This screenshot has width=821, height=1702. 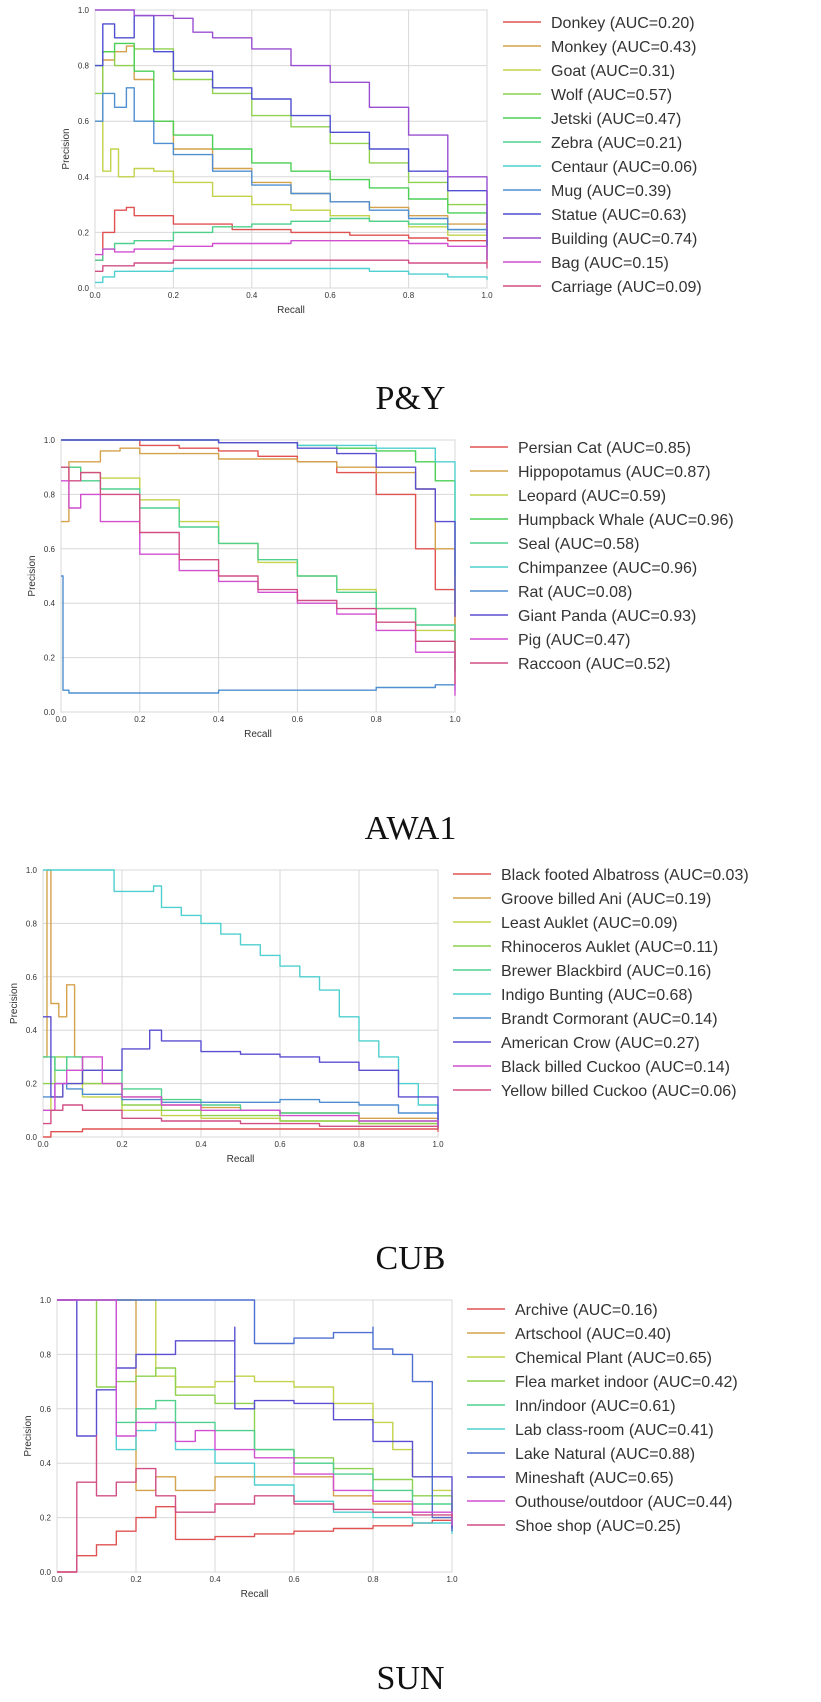 What do you see at coordinates (606, 899) in the screenshot?
I see `legend-entry: Groove billed Ani (AUC=0.19)` at bounding box center [606, 899].